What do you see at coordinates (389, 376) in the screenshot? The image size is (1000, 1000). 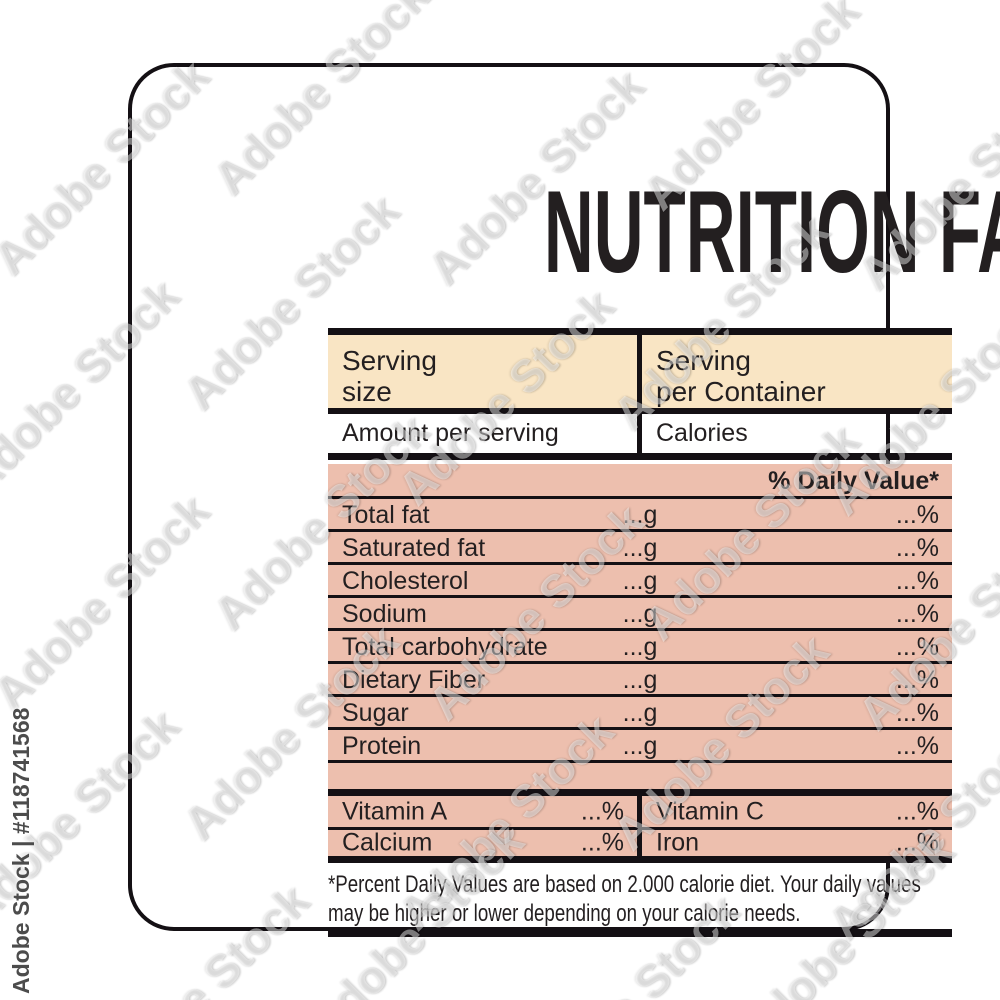 I see `serving-size-header: Serving size` at bounding box center [389, 376].